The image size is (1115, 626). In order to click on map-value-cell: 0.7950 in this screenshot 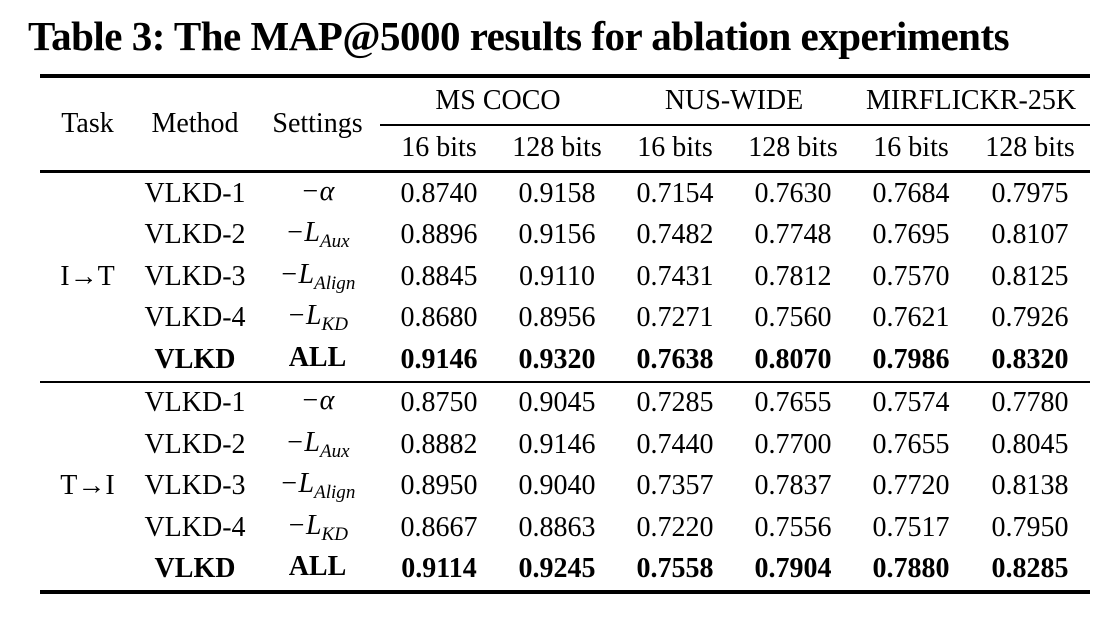, I will do `click(1030, 527)`.